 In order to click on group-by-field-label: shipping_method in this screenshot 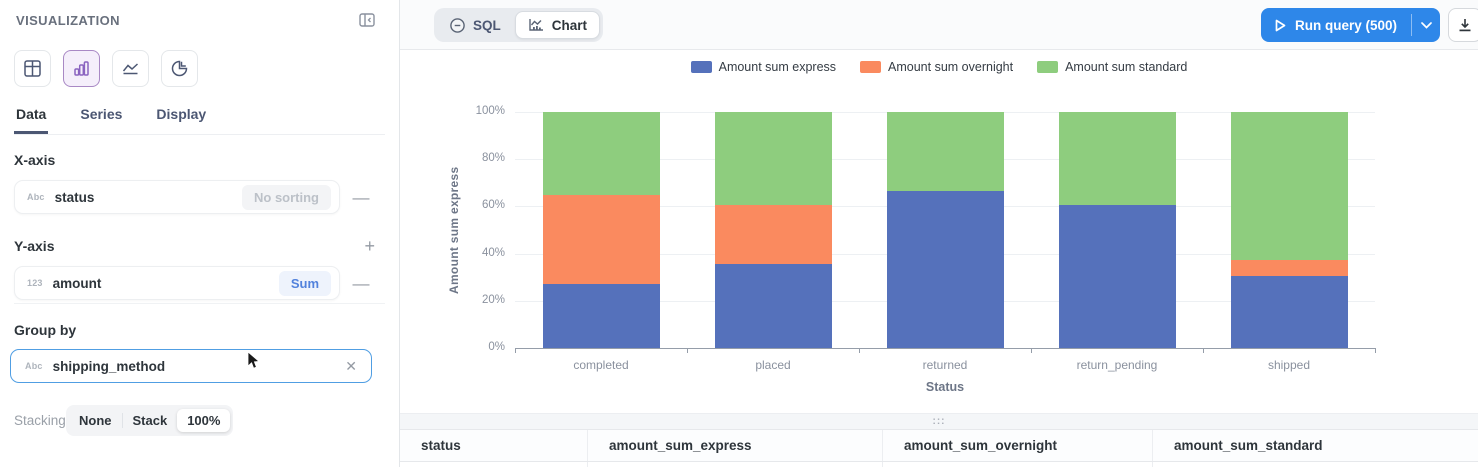, I will do `click(109, 366)`.